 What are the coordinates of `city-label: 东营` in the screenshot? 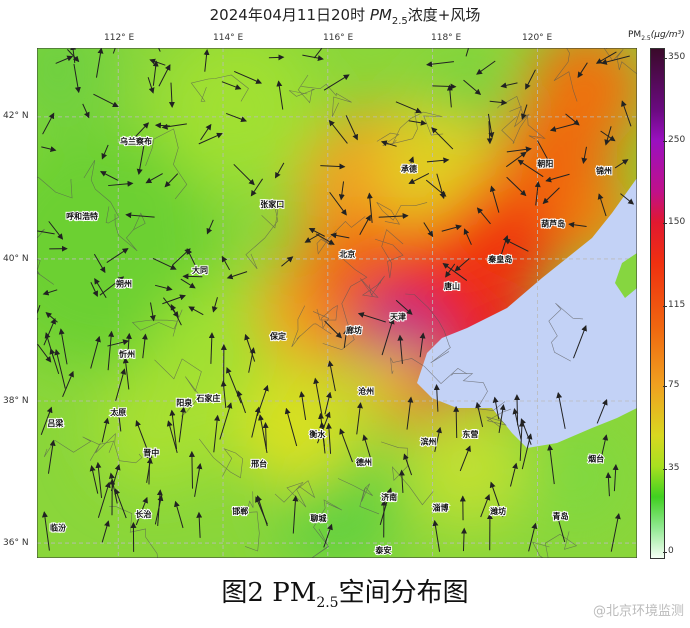 It's located at (470, 434).